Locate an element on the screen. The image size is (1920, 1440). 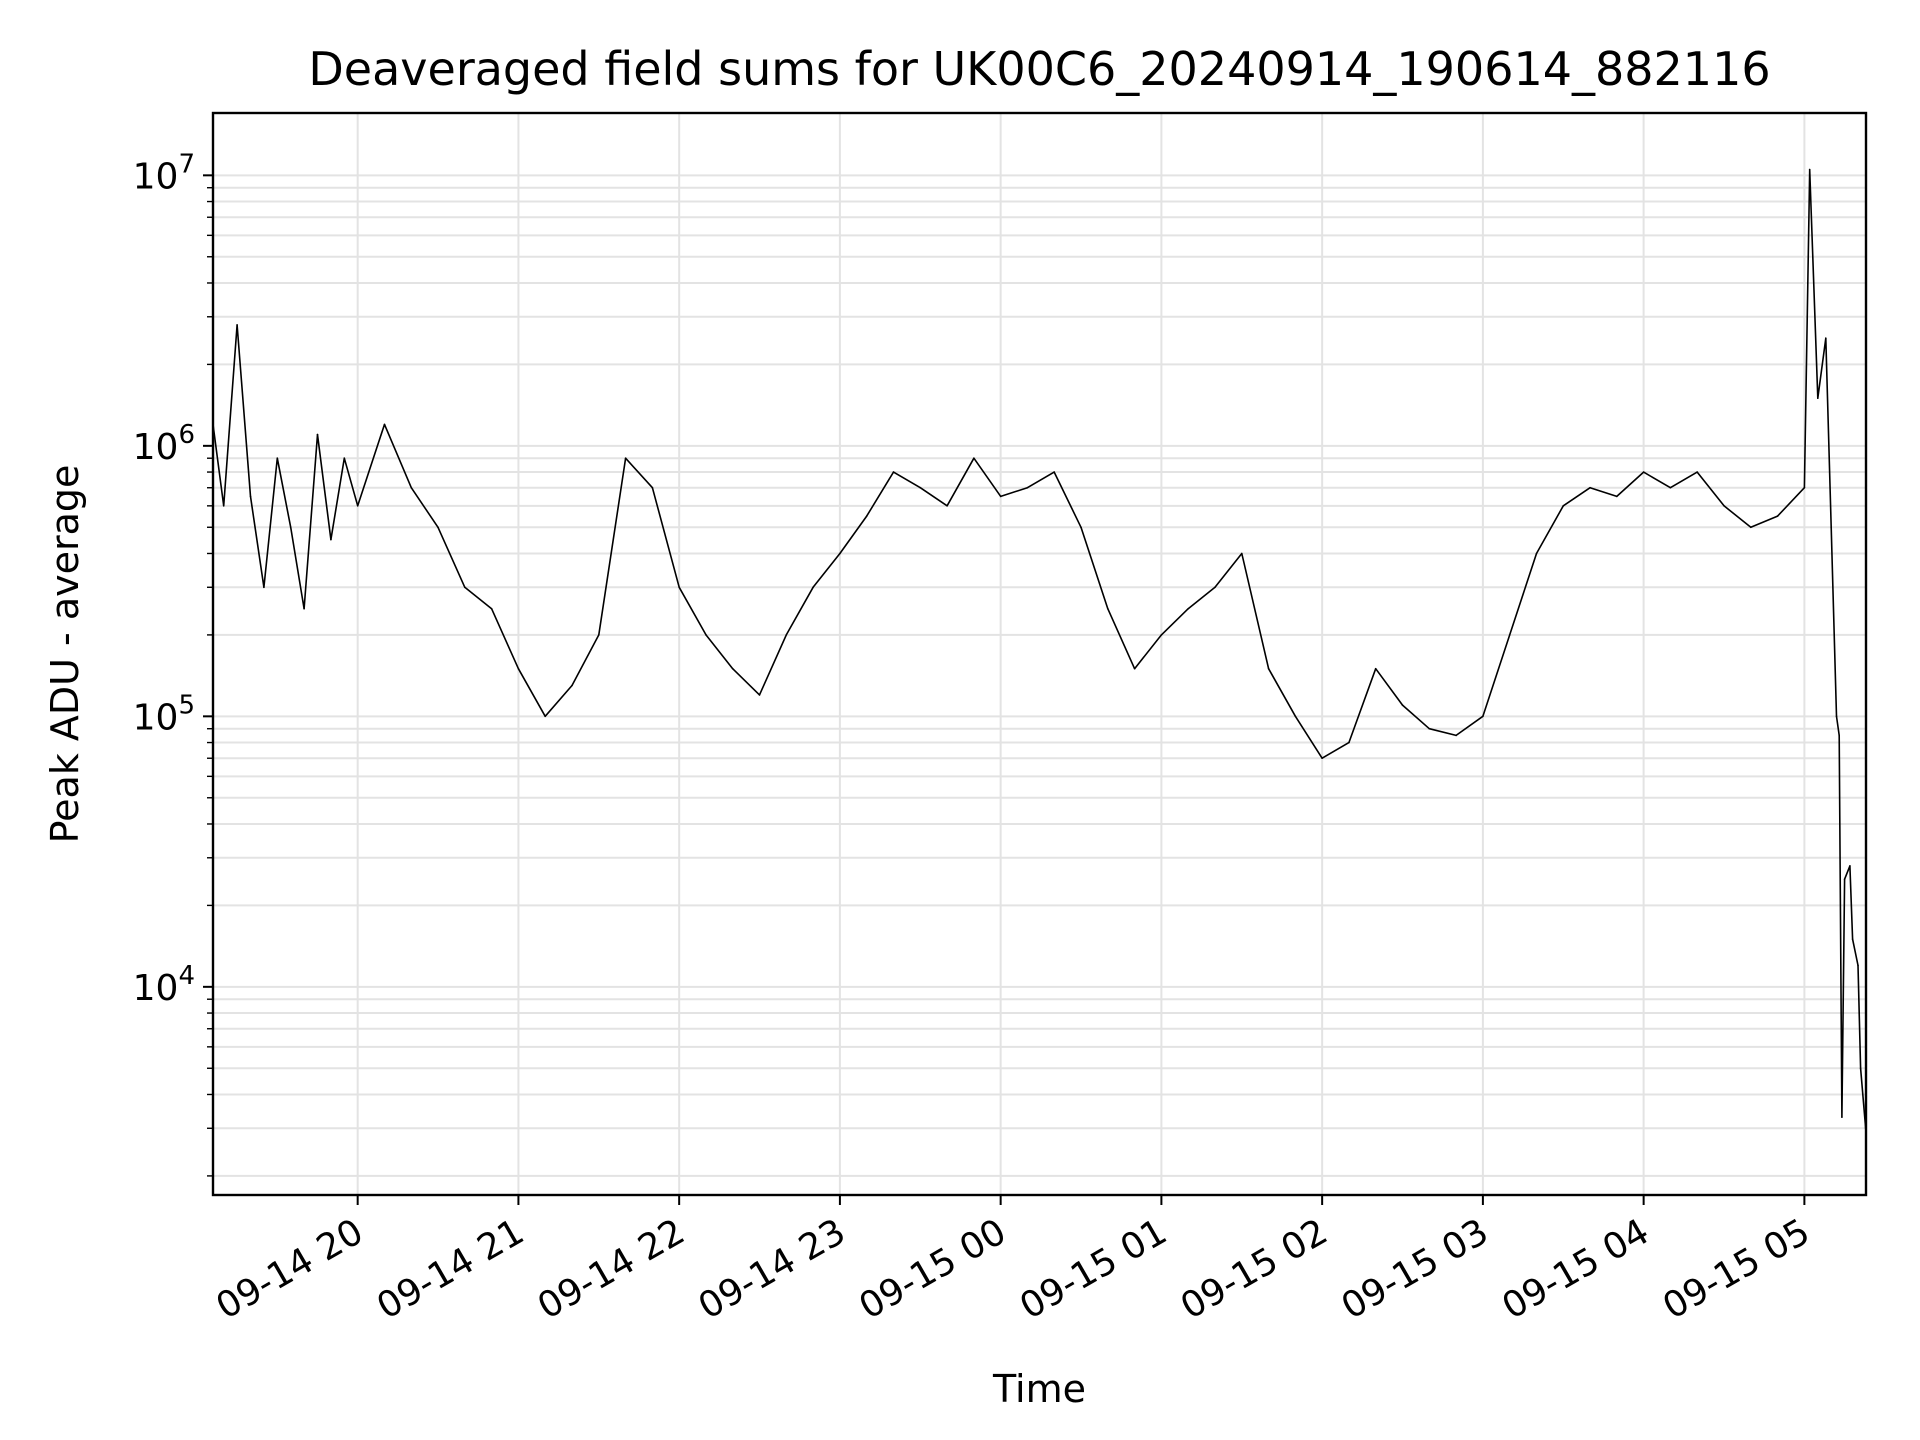
y-tick-label-exponent: 5 is located at coordinates (186, 705).